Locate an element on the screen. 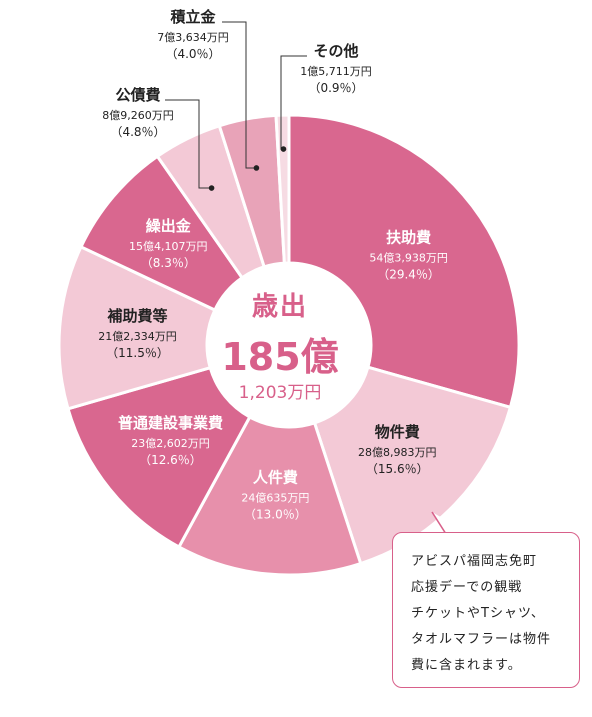  slice-label-name: 繰出金 is located at coordinates (169, 226).